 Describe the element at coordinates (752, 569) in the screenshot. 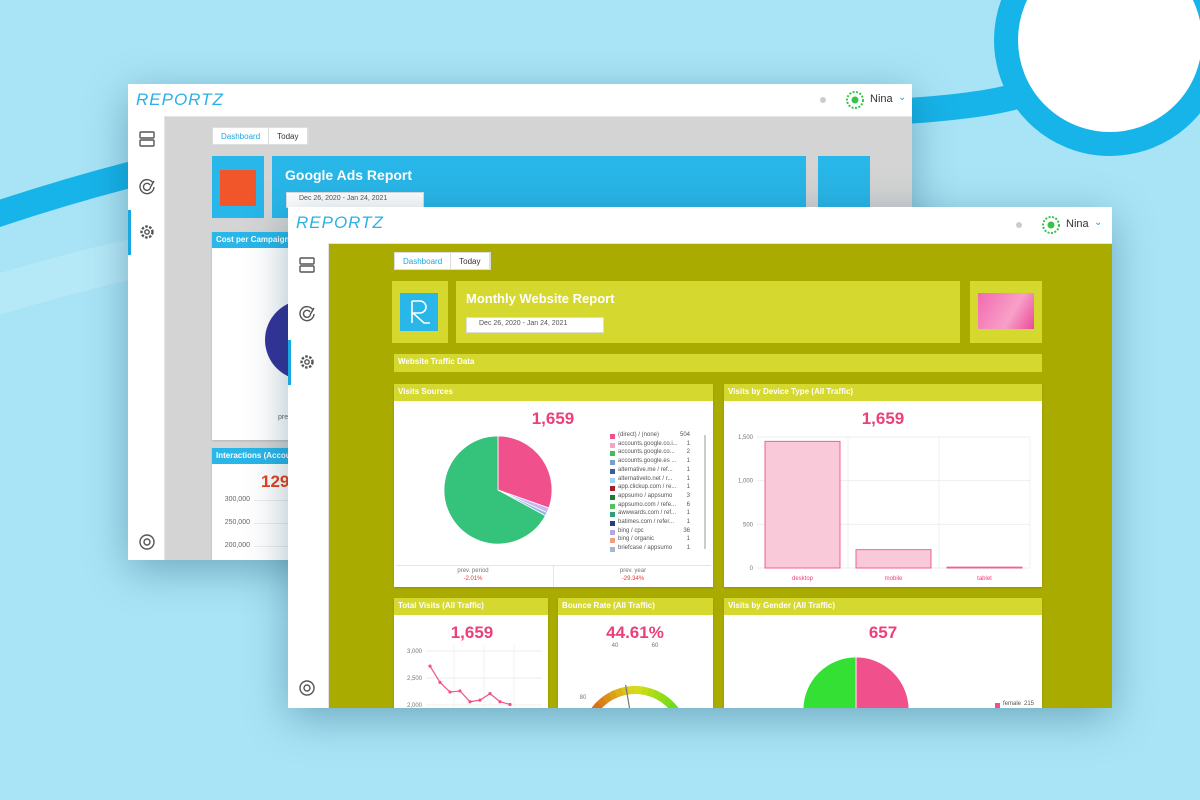

I see `y-tick-label: 0` at that location.